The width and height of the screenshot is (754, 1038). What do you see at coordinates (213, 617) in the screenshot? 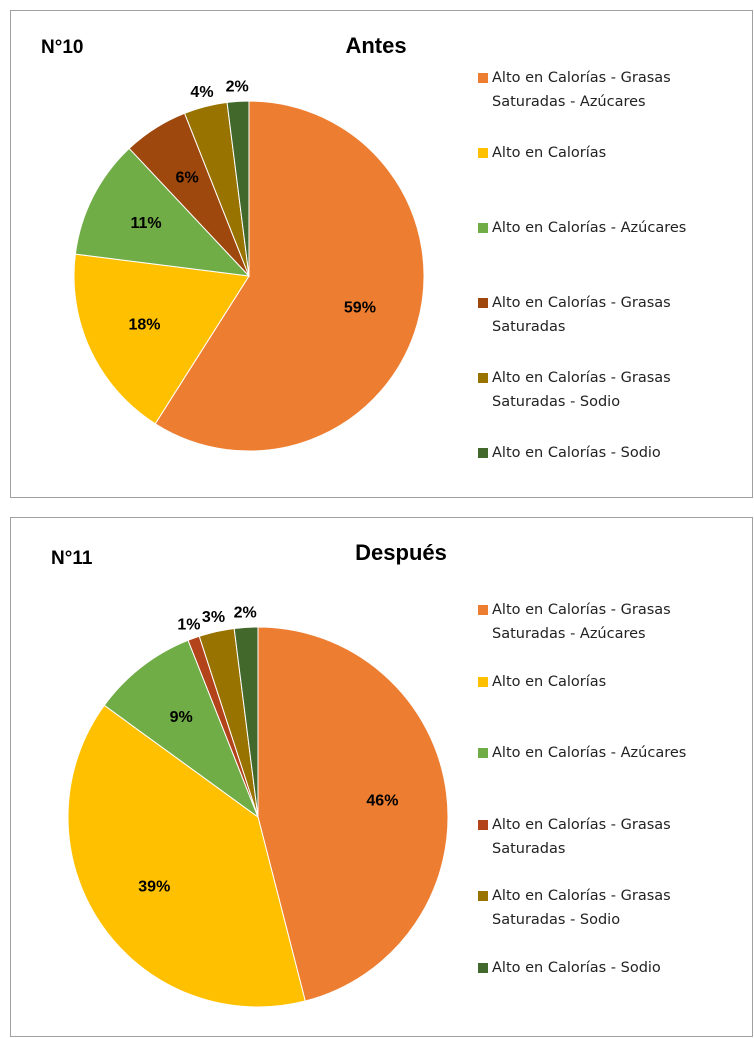
I see `data-label: 3%` at bounding box center [213, 617].